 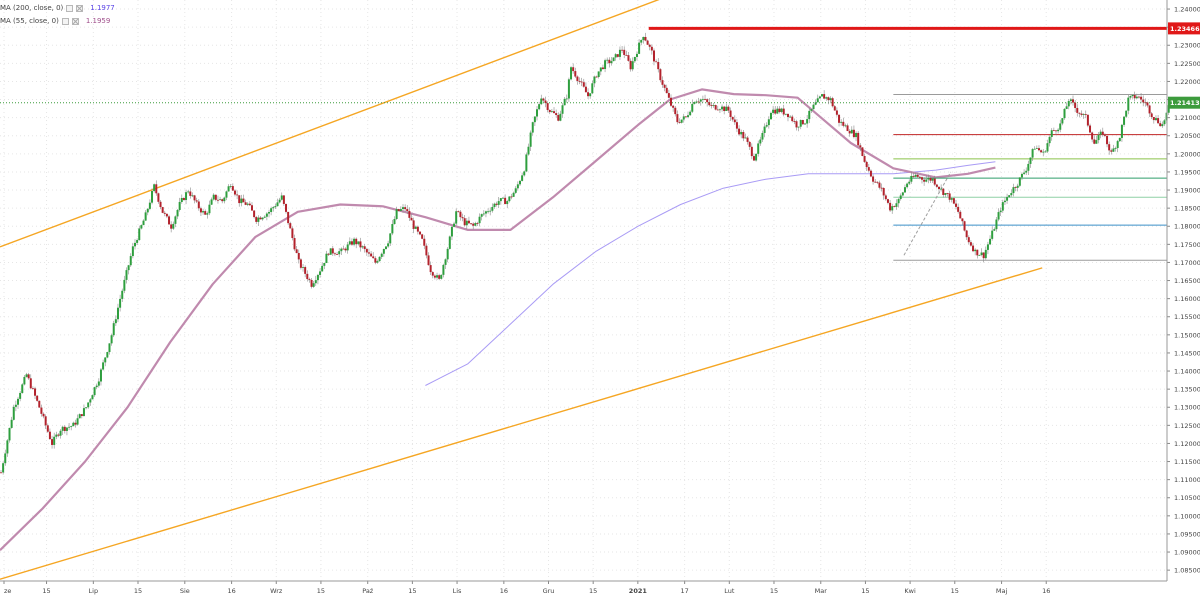 What do you see at coordinates (1002, 591) in the screenshot?
I see `x-tick-label: Maj` at bounding box center [1002, 591].